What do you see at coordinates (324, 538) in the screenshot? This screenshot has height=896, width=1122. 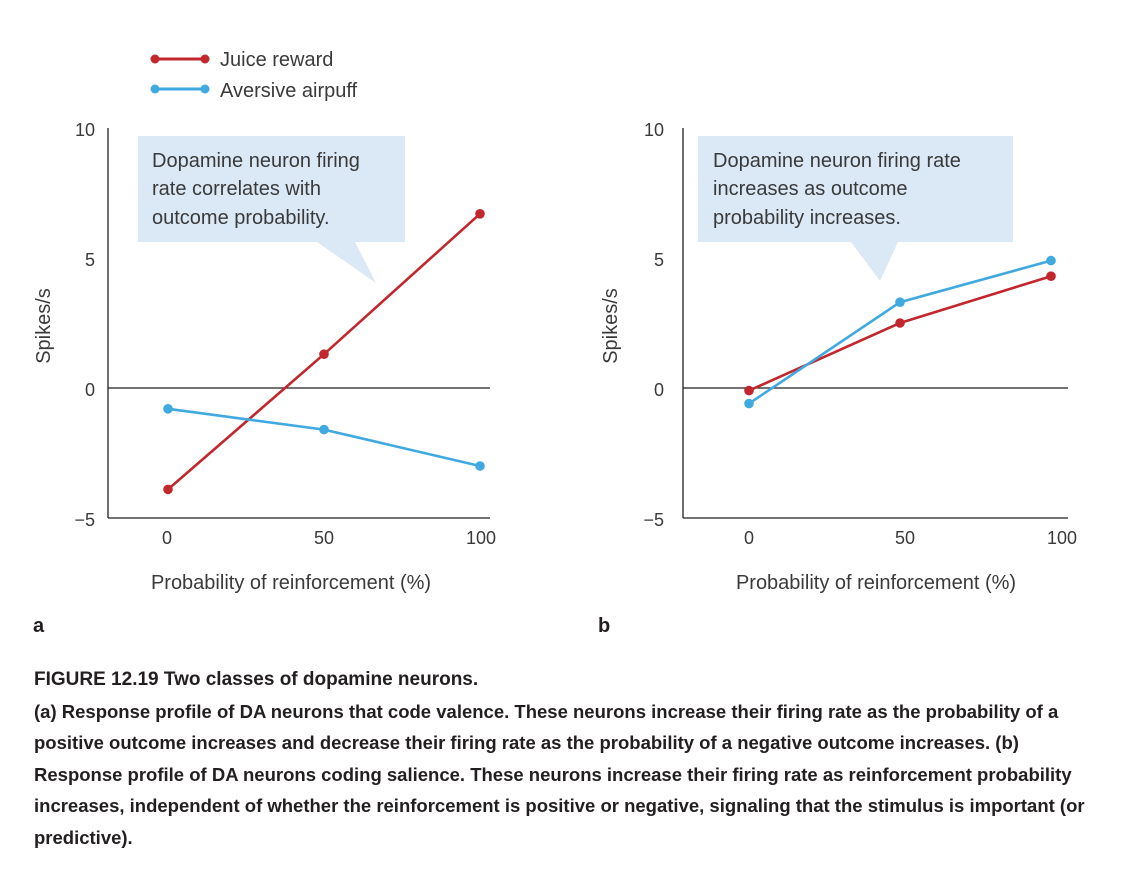 I see `panel-a-xtick-50: 50` at bounding box center [324, 538].